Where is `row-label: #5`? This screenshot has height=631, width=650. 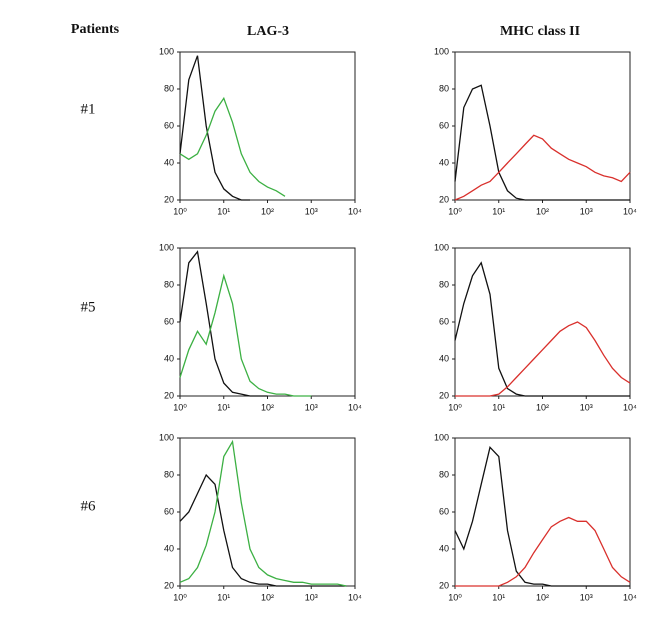
row-label: #5 is located at coordinates (88, 307).